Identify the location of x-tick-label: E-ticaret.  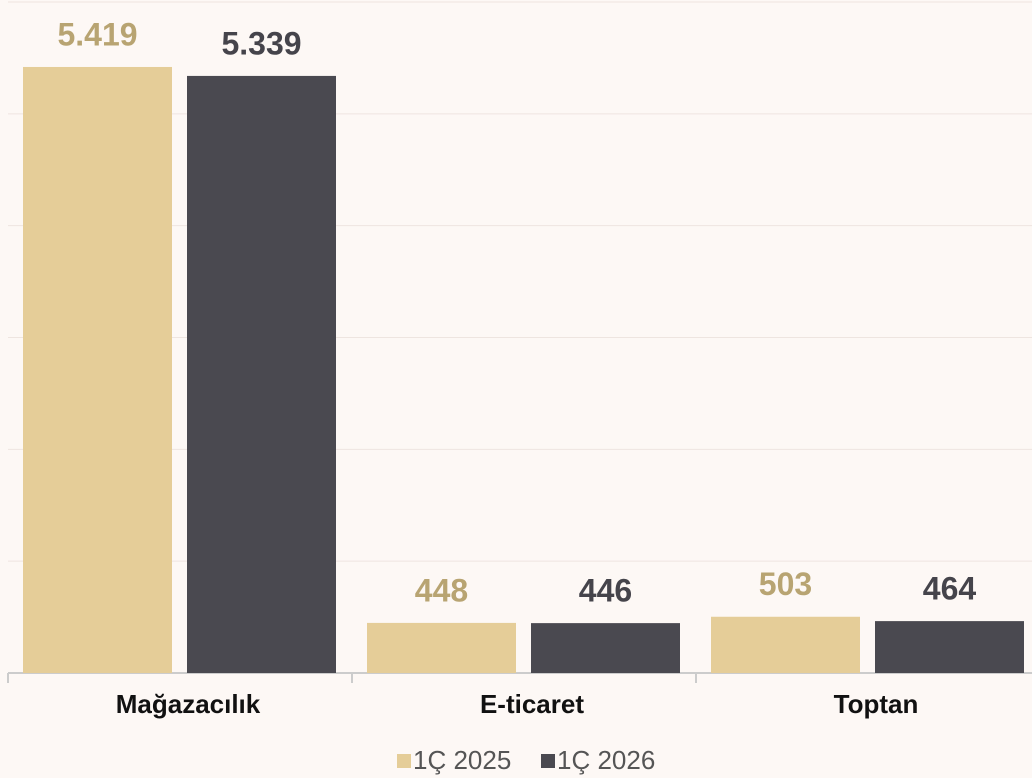
(532, 704).